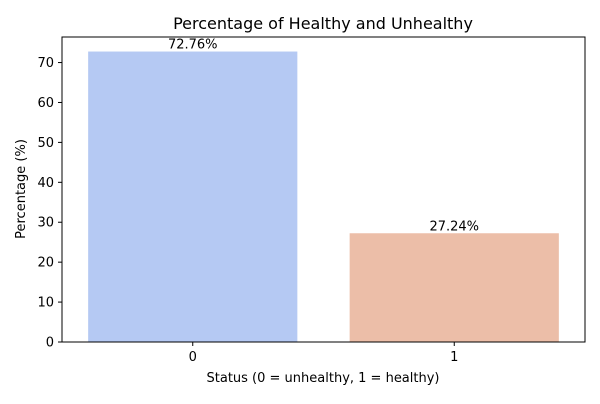 The height and width of the screenshot is (404, 600). What do you see at coordinates (45, 103) in the screenshot?
I see `y-tick-label: 60` at bounding box center [45, 103].